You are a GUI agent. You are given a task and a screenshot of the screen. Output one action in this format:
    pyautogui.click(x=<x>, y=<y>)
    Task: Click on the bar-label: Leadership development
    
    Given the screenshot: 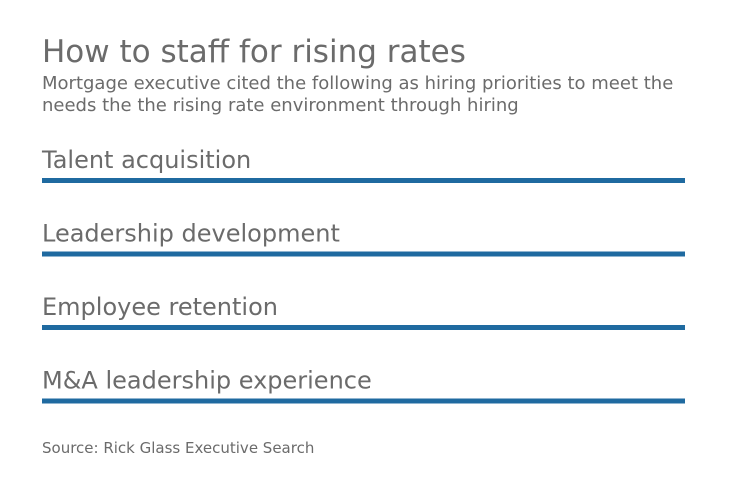 What is the action you would take?
    pyautogui.click(x=191, y=234)
    